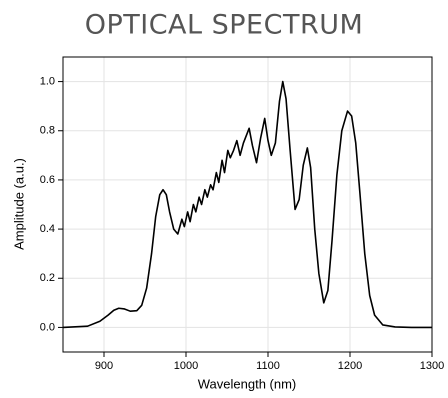  What do you see at coordinates (47, 180) in the screenshot?
I see `y-tick-label: 0.6` at bounding box center [47, 180].